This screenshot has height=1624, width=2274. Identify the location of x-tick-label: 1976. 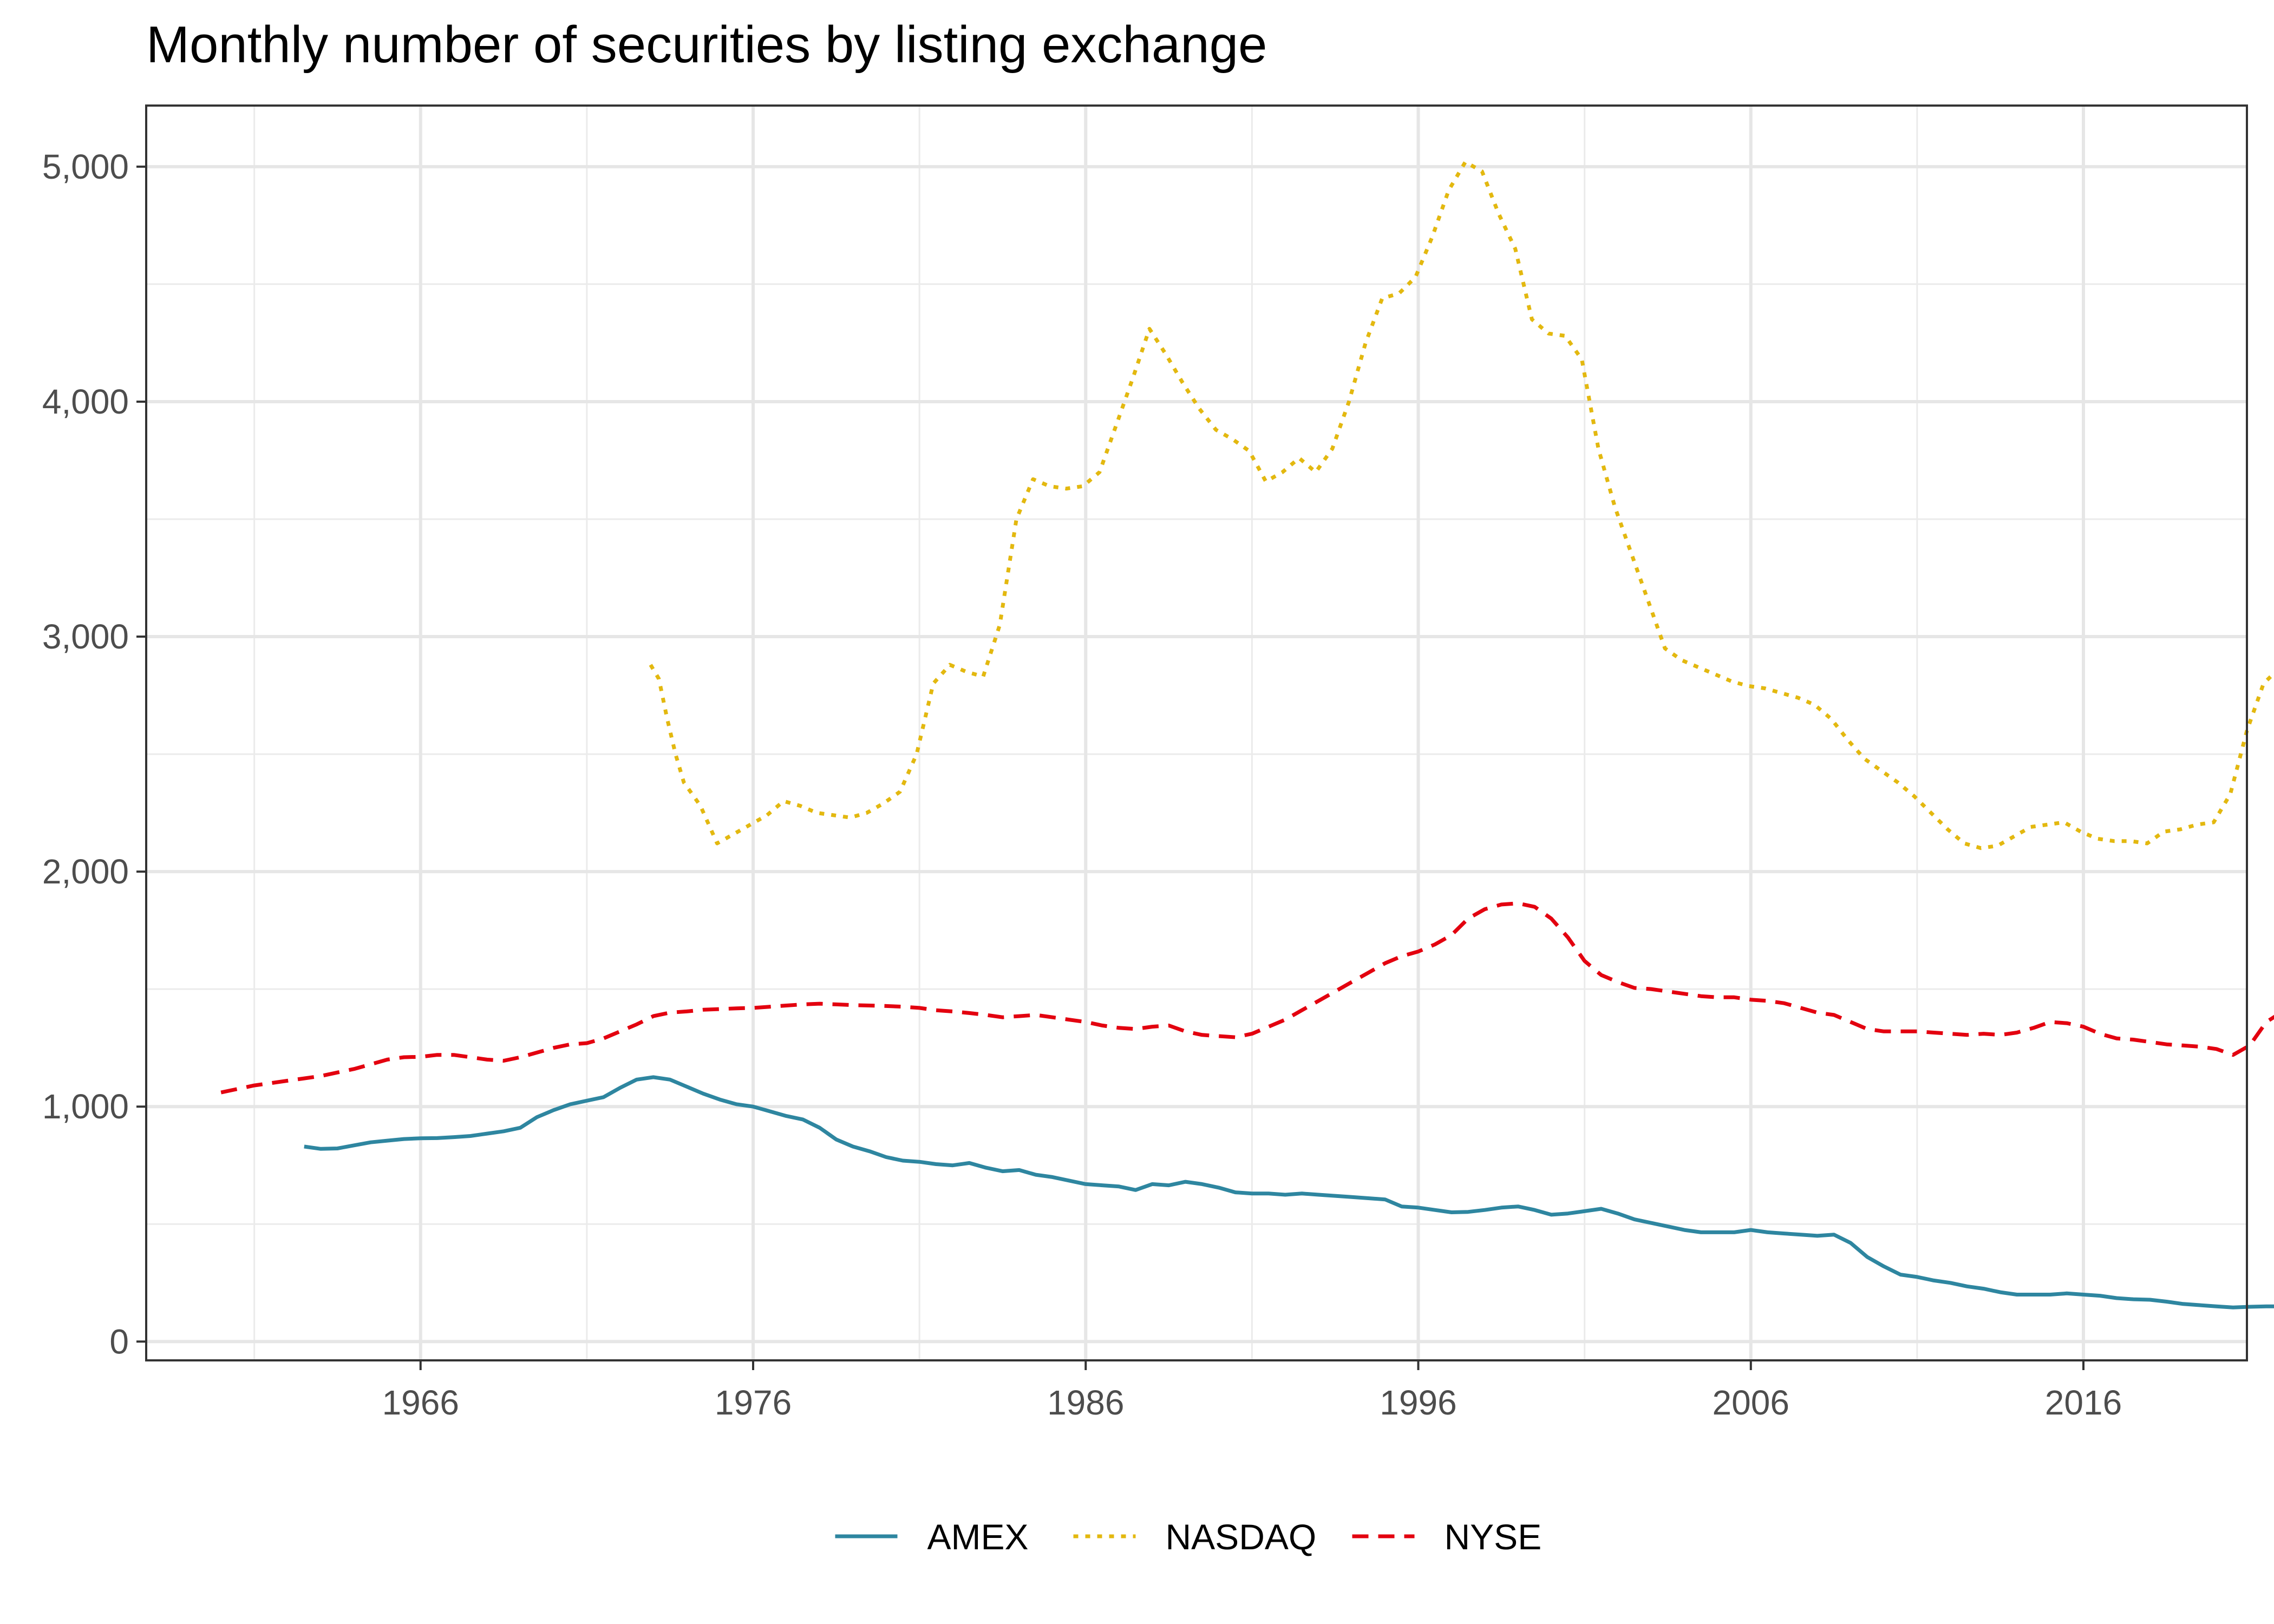
(754, 1402).